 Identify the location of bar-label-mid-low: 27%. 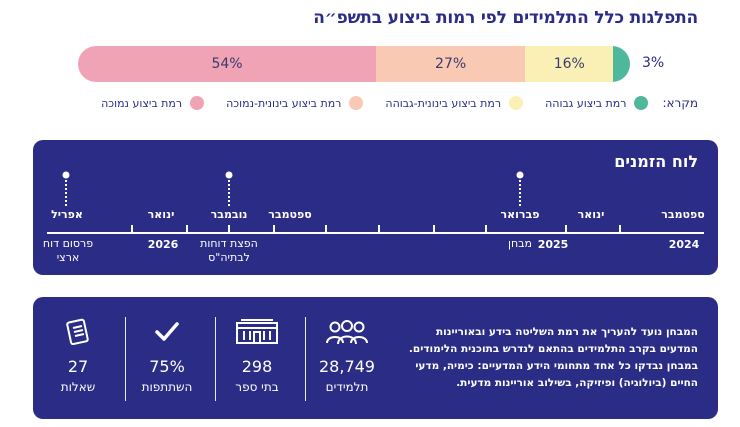
(451, 64).